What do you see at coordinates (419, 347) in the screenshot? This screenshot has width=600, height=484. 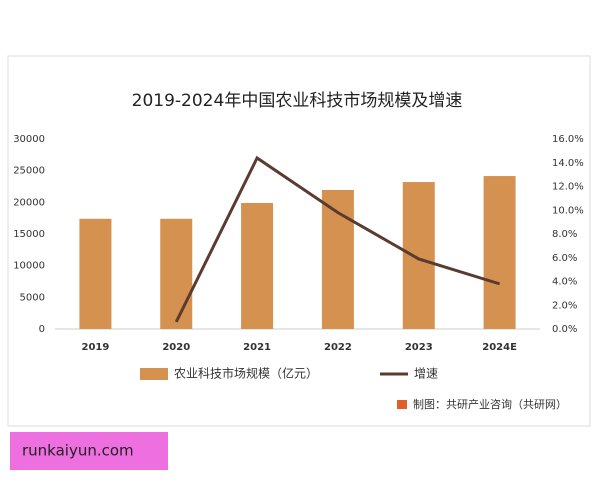 I see `x-tick-label: 2023` at bounding box center [419, 347].